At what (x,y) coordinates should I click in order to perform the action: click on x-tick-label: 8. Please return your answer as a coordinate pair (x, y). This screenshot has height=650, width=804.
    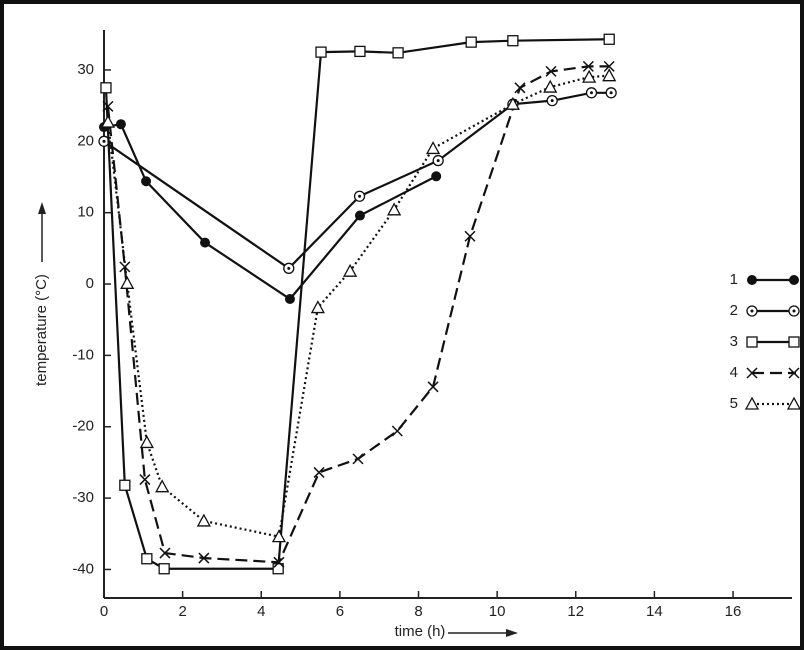
    Looking at the image, I should click on (418, 611).